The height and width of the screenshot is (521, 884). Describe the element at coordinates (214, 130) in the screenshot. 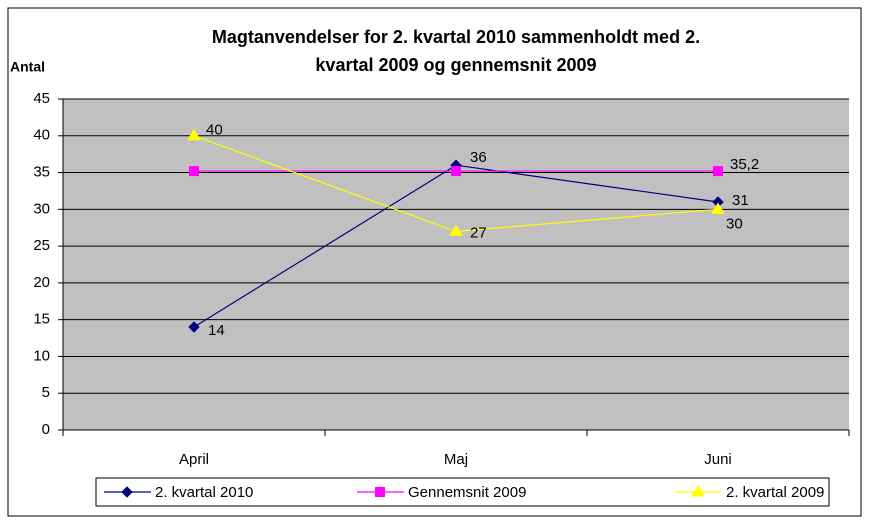

I see `data-label: 40` at that location.